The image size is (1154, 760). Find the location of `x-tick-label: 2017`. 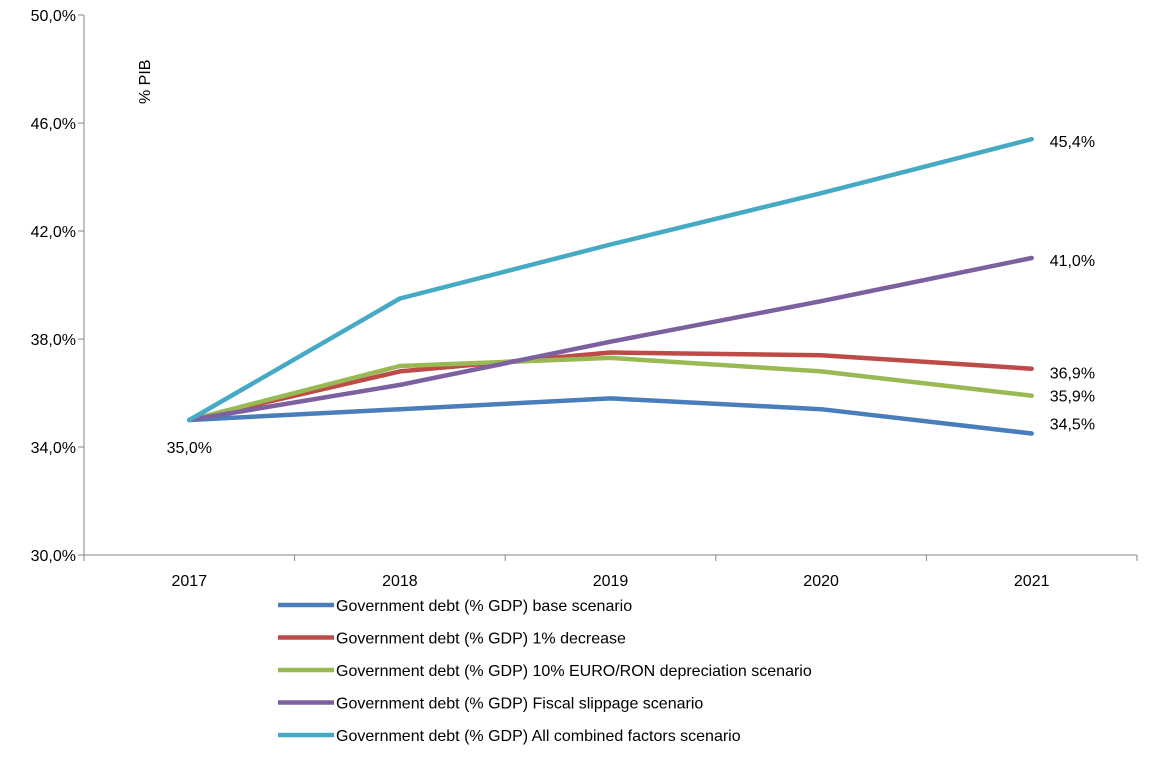

x-tick-label: 2017 is located at coordinates (190, 581).